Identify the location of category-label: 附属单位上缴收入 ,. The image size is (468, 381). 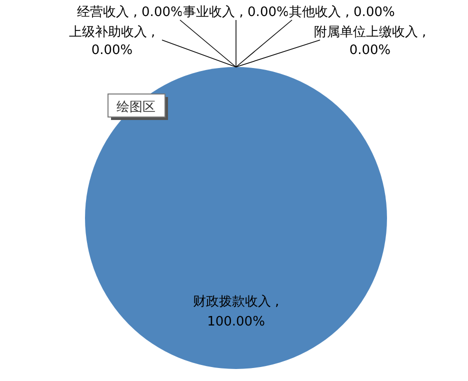
(370, 32).